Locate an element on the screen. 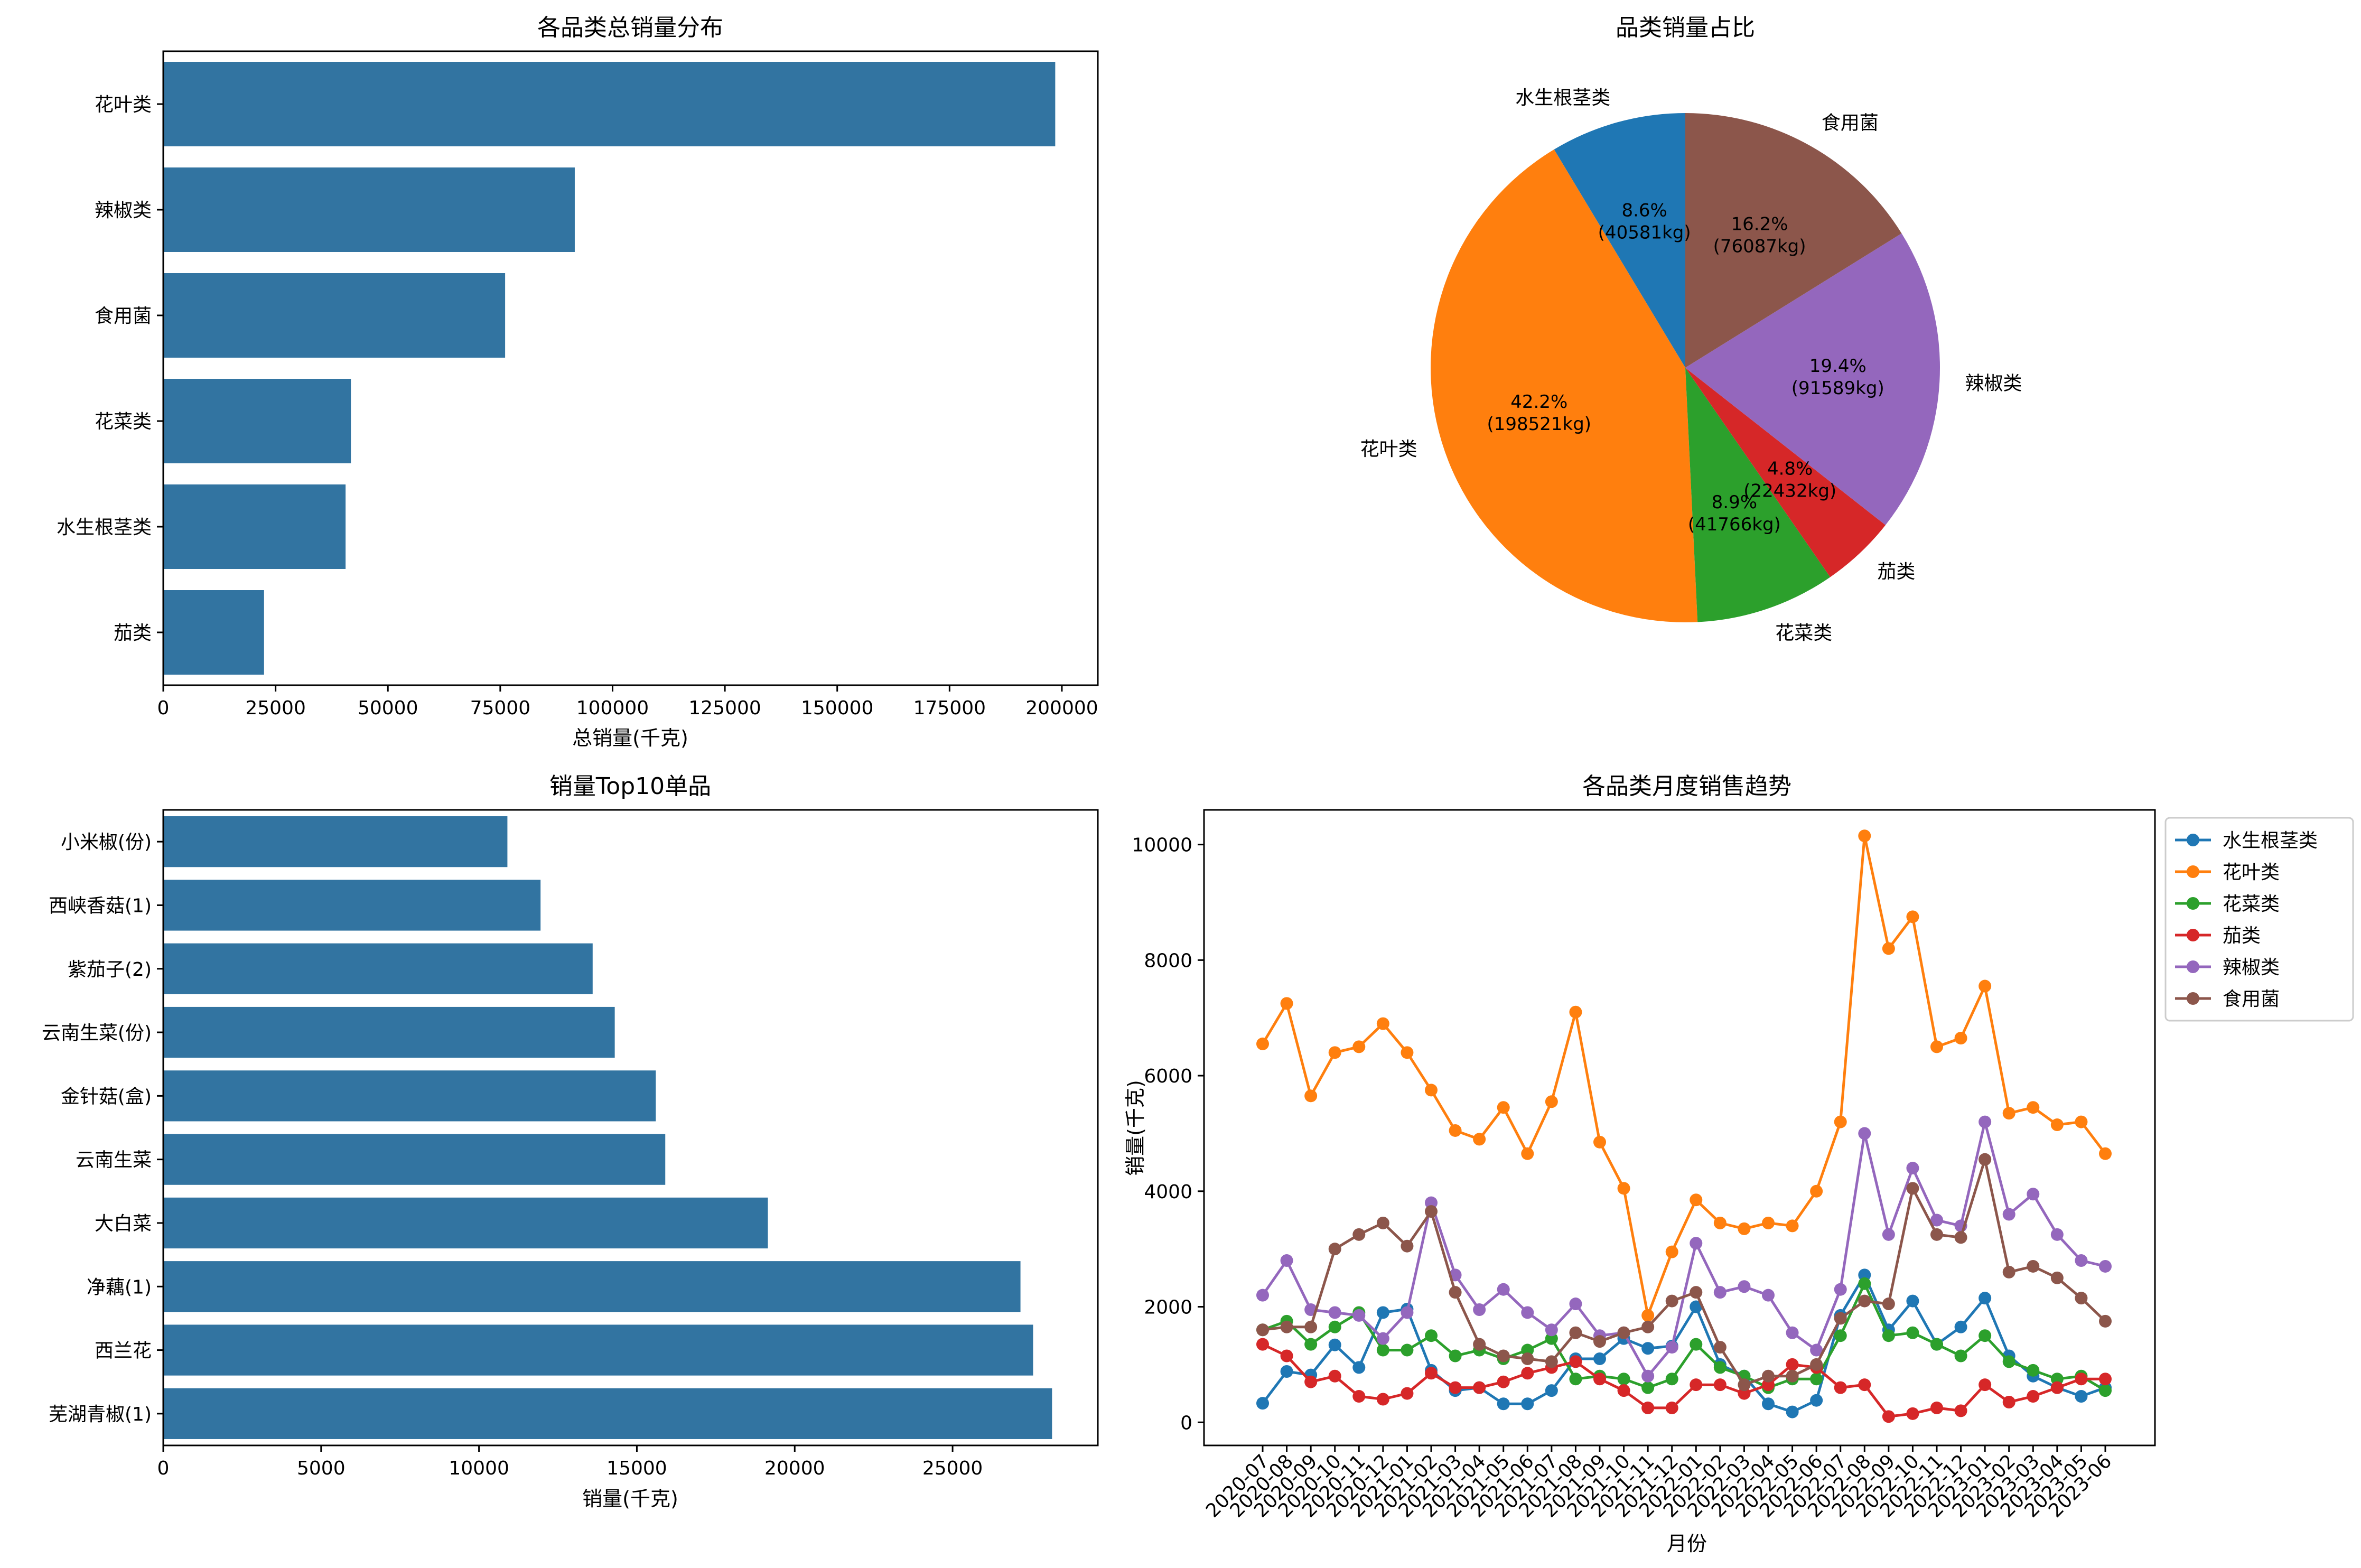  x-axis-label: 总销量(千克) is located at coordinates (630, 738).